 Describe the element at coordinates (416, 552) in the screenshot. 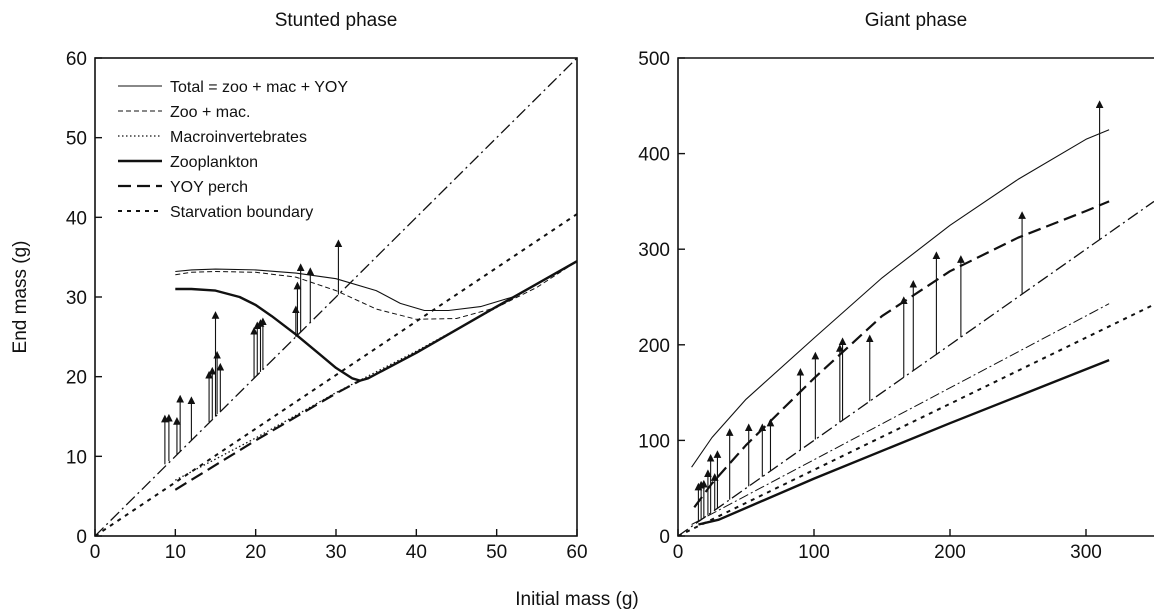

I see `x-tick-label: 40` at that location.